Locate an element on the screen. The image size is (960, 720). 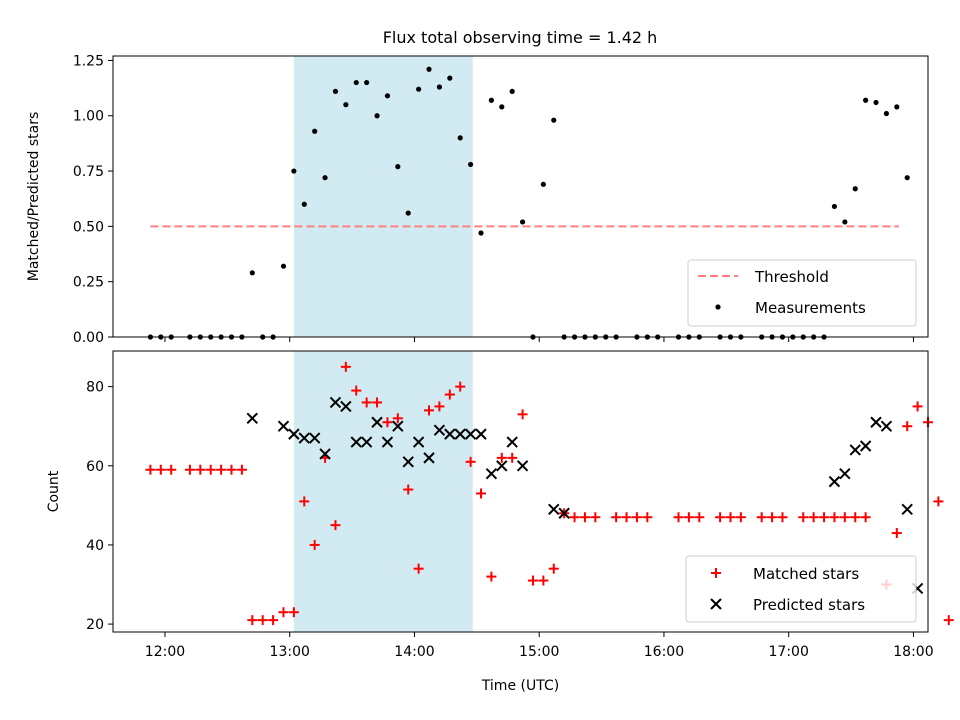
matched-stars-legend-label: Matched stars is located at coordinates (806, 574).